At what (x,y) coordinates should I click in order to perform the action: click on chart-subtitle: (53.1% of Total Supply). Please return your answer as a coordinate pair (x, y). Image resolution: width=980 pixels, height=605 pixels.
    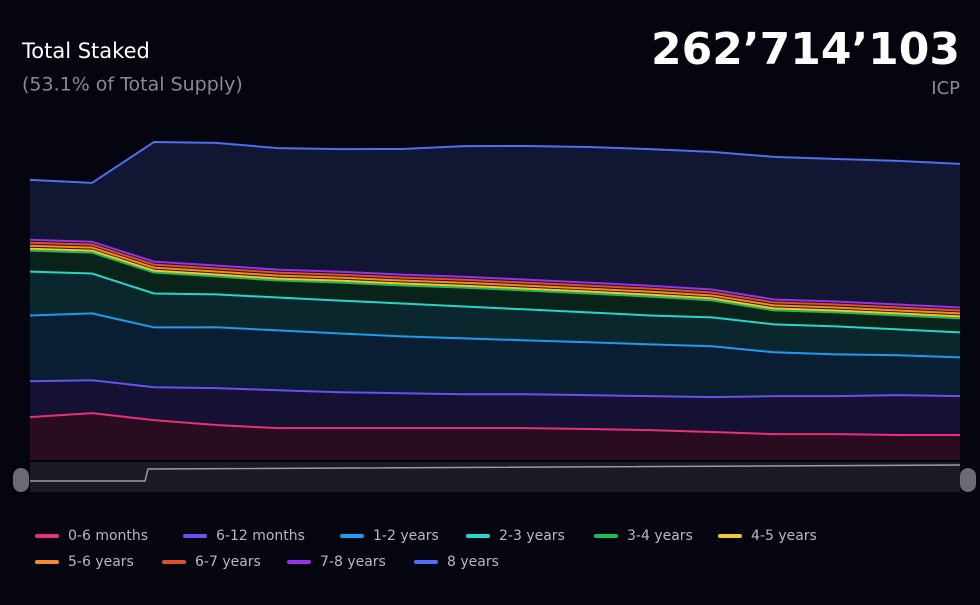
    Looking at the image, I should click on (132, 85).